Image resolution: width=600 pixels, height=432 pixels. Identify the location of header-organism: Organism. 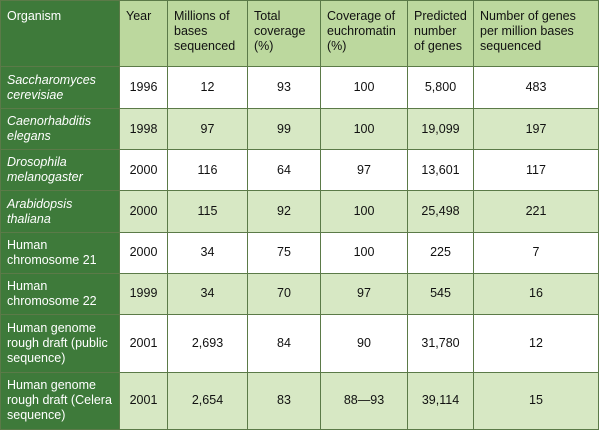
(60, 33).